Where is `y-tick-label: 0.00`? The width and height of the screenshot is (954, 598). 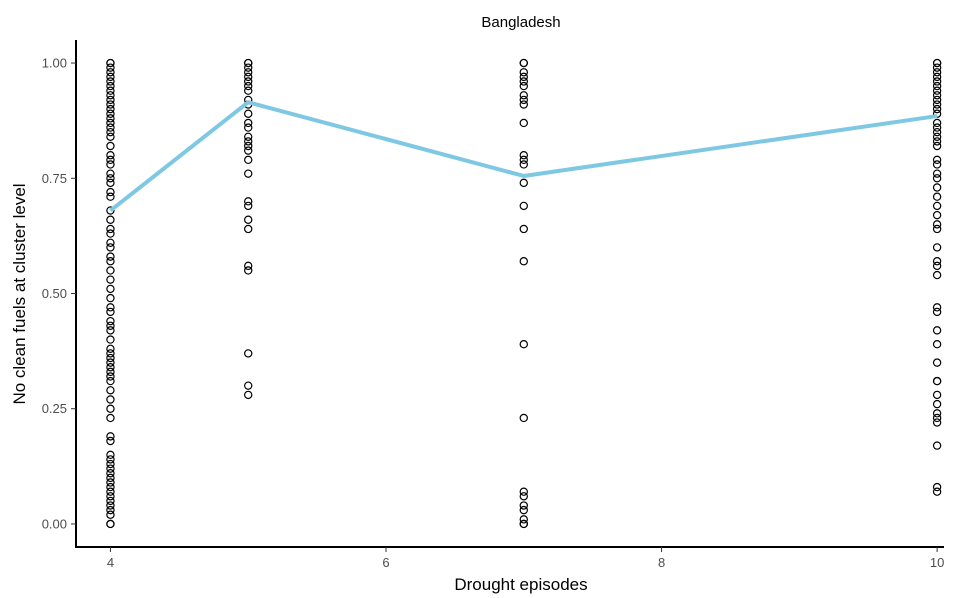 y-tick-label: 0.00 is located at coordinates (54, 523).